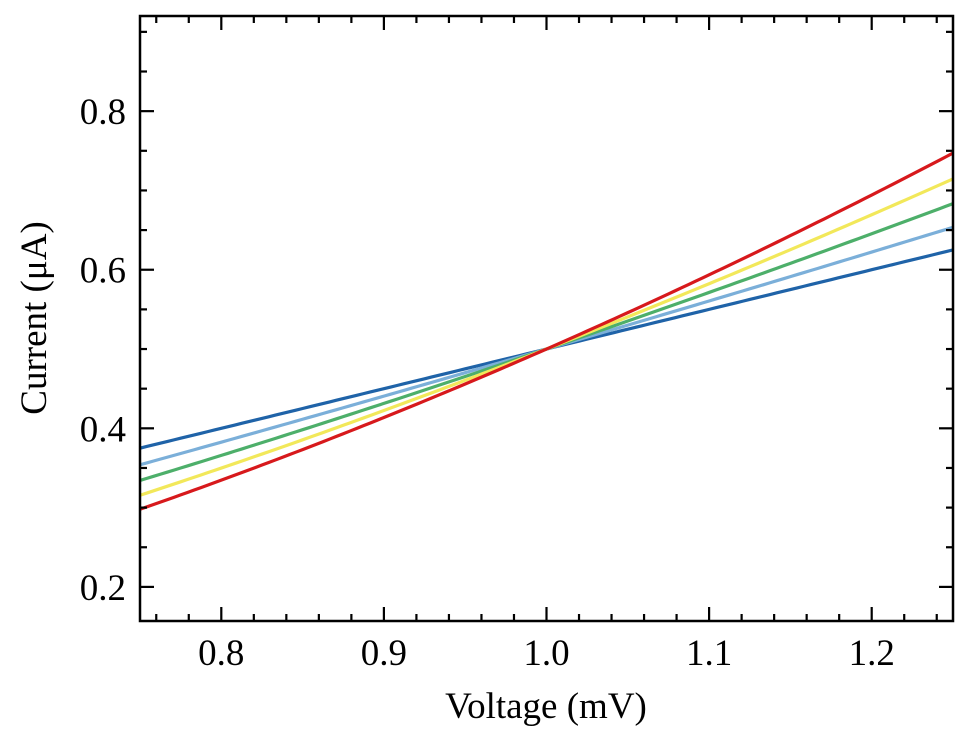  I want to click on x-tick-labels: 0.8 0.9 1.0 1.1 1.2, so click(546, 653).